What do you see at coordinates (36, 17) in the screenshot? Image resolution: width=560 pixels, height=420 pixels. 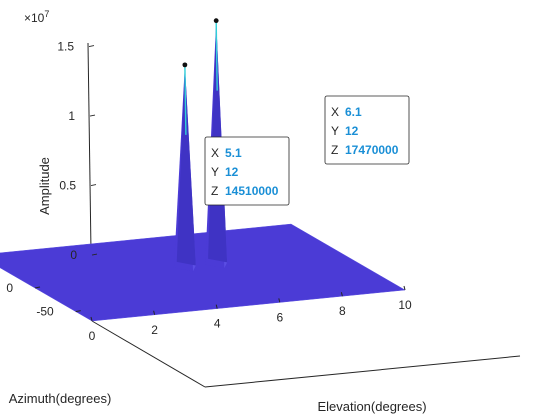 I see `z-exponent-label: ×10⁷` at bounding box center [36, 17].